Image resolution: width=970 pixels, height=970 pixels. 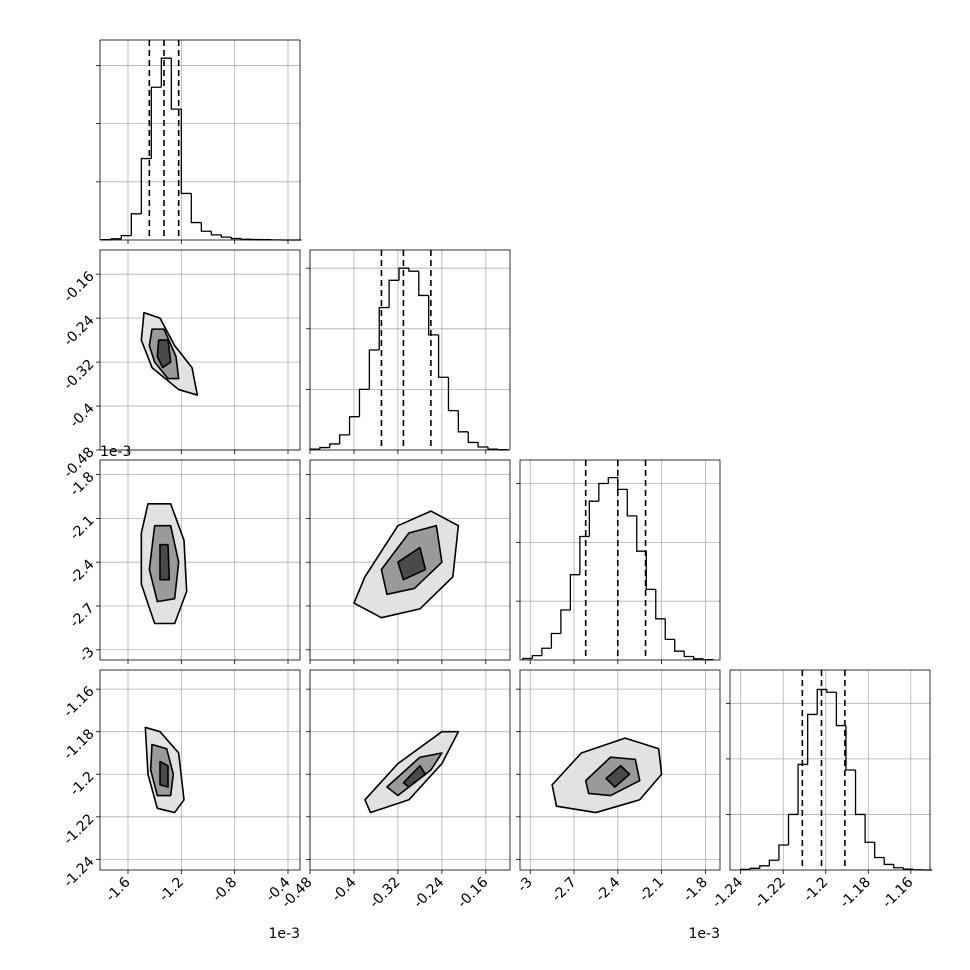 What do you see at coordinates (115, 452) in the screenshot?
I see `y-offset-text: 1e-3` at bounding box center [115, 452].